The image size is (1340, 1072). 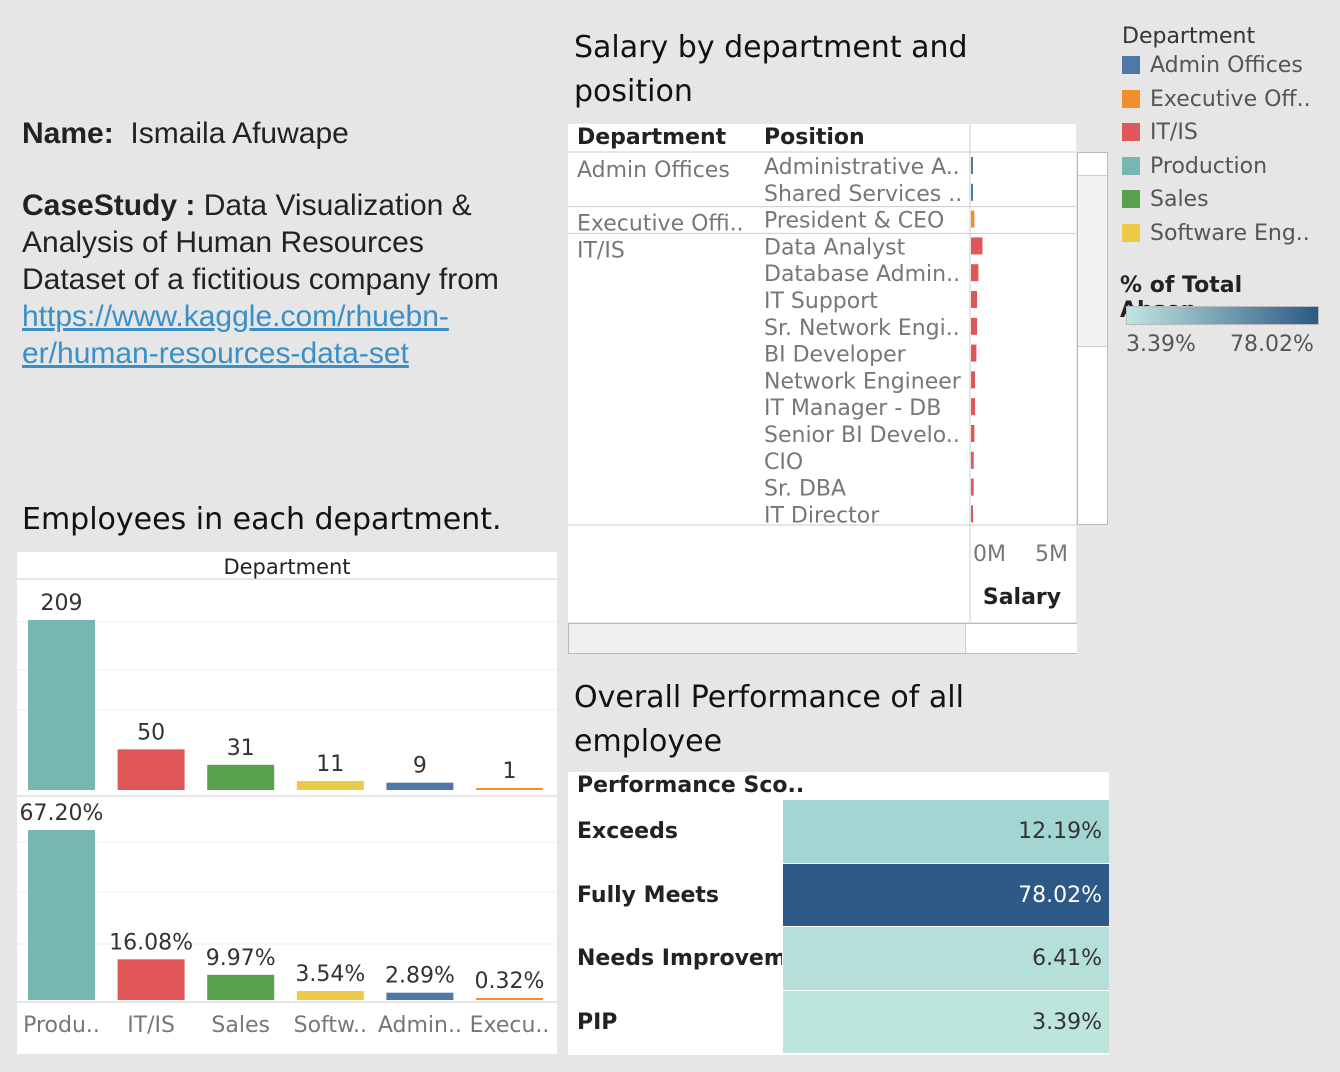 I want to click on position-label: IT Director, so click(x=822, y=515).